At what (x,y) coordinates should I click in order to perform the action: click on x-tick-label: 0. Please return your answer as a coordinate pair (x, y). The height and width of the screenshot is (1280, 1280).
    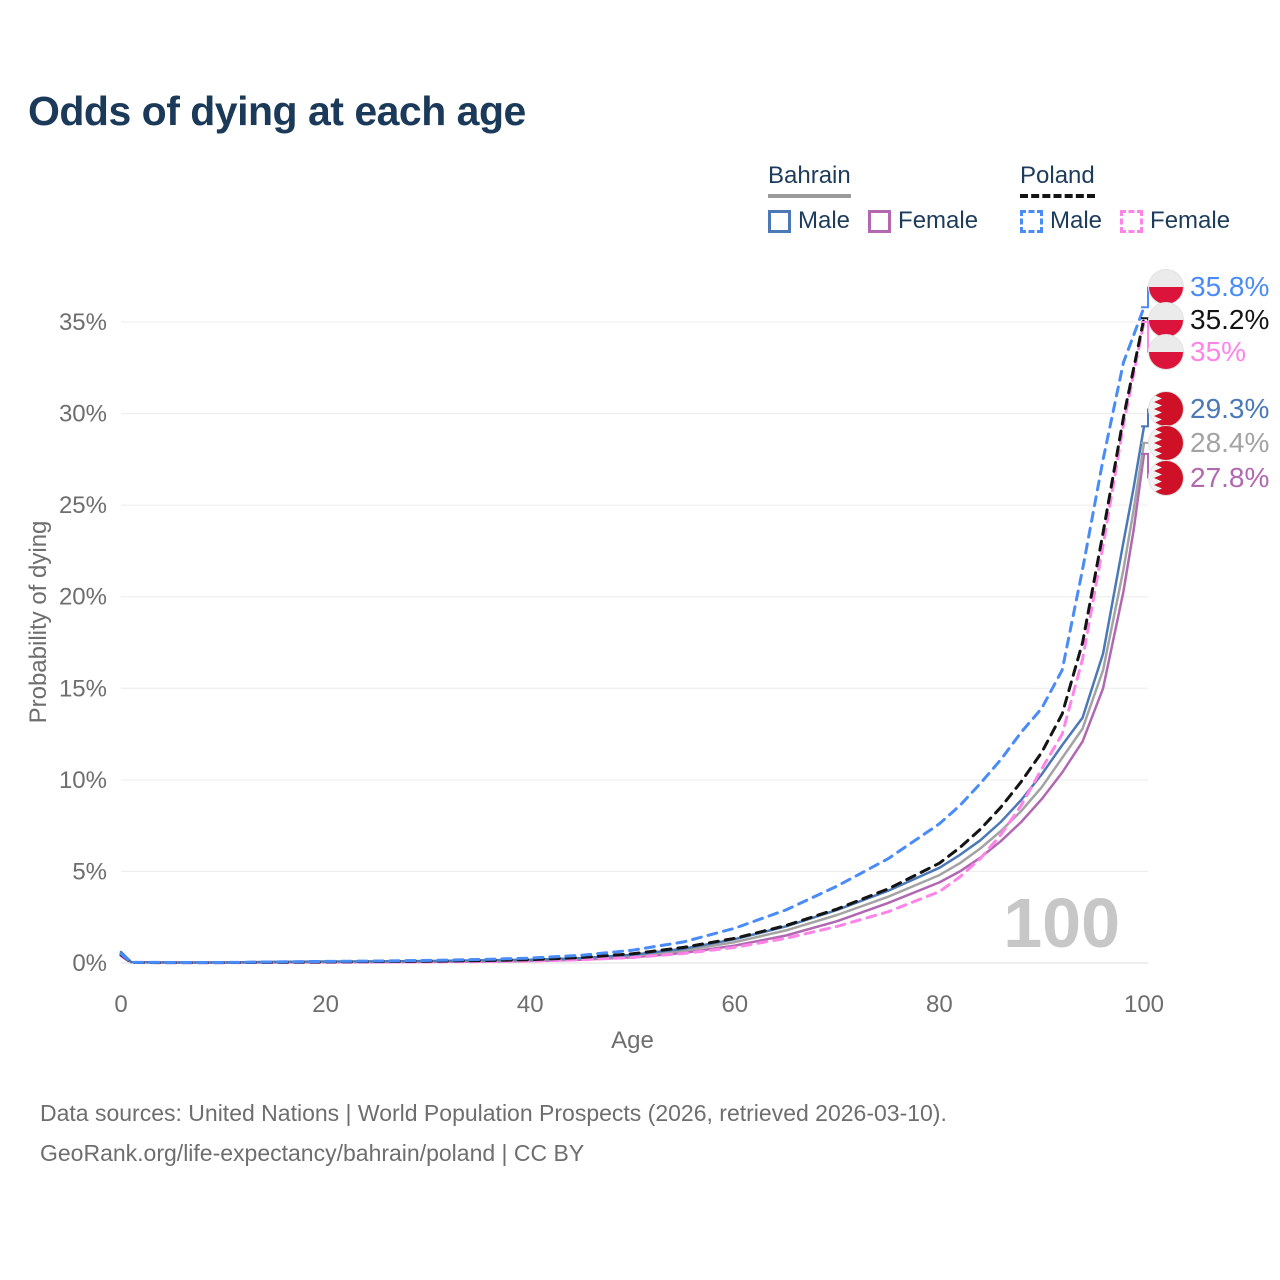
    Looking at the image, I should click on (120, 1004).